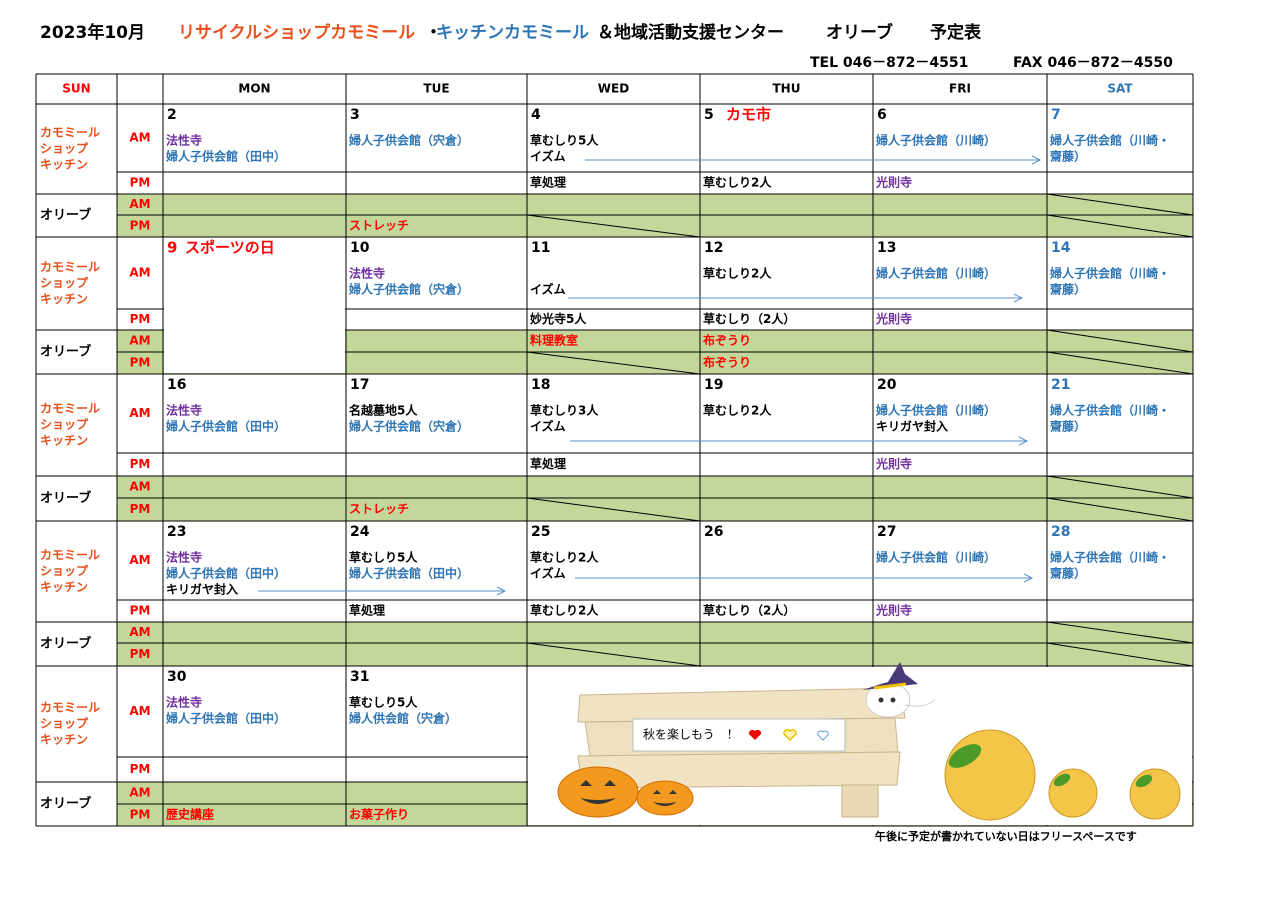  Describe the element at coordinates (749, 610) in the screenshot. I see `schedule-entry: 草むしり（2人）` at that location.